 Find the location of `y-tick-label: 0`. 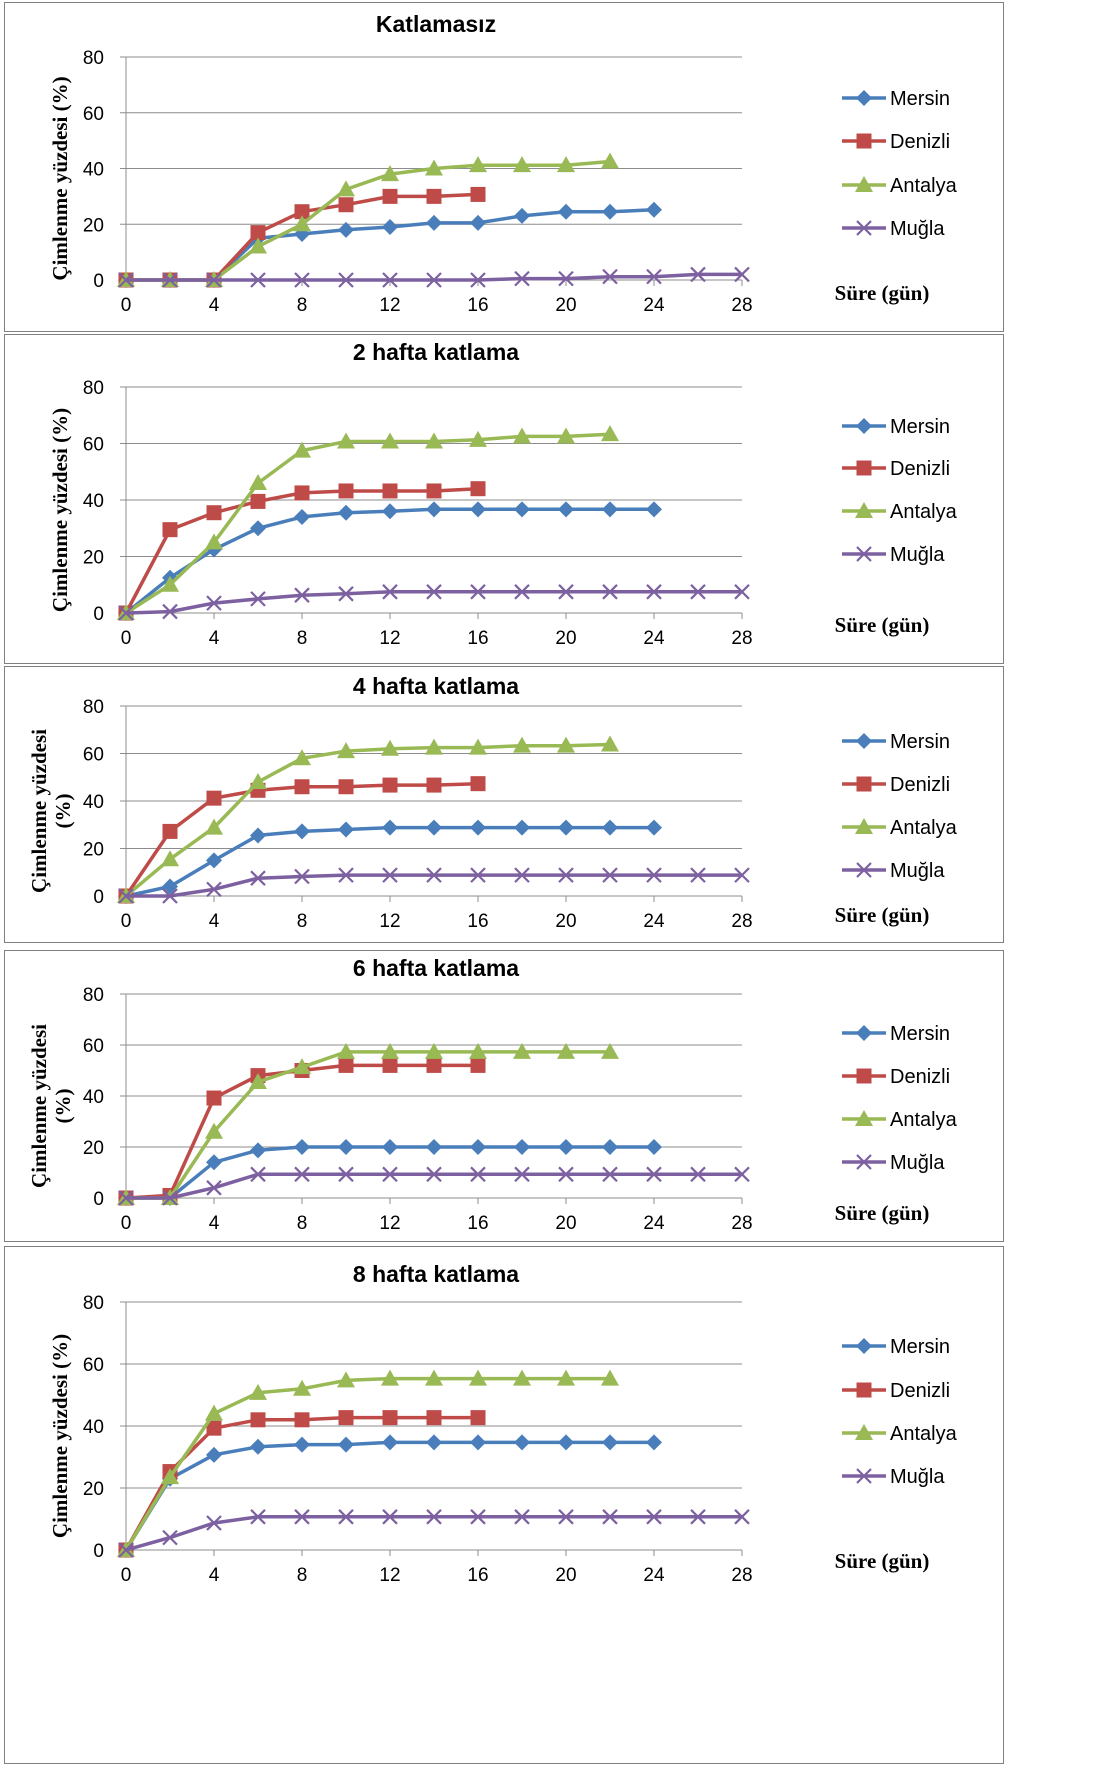

y-tick-label: 0 is located at coordinates (98, 1199).